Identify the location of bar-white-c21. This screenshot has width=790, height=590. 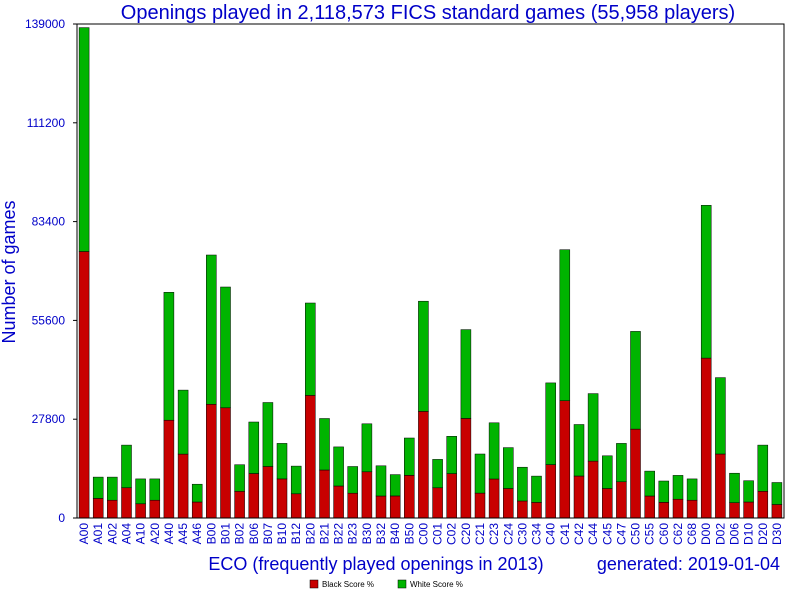
(480, 473).